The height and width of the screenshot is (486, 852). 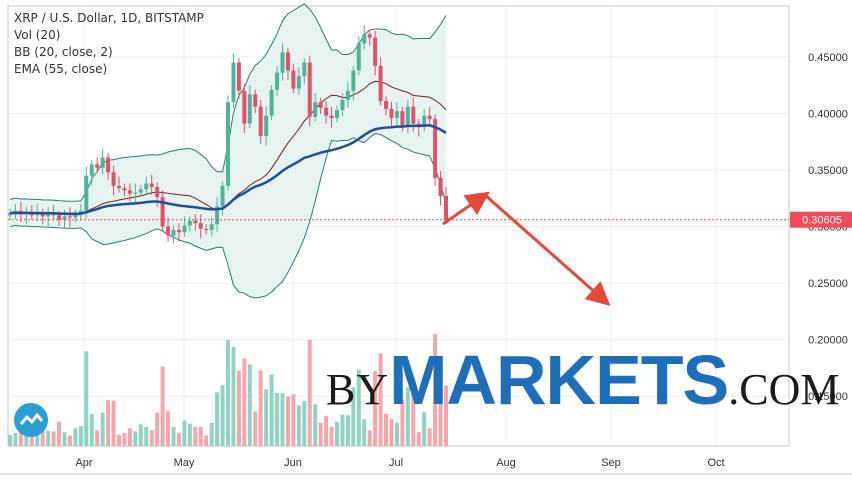 What do you see at coordinates (715, 463) in the screenshot?
I see `x-tick-label: Oct` at bounding box center [715, 463].